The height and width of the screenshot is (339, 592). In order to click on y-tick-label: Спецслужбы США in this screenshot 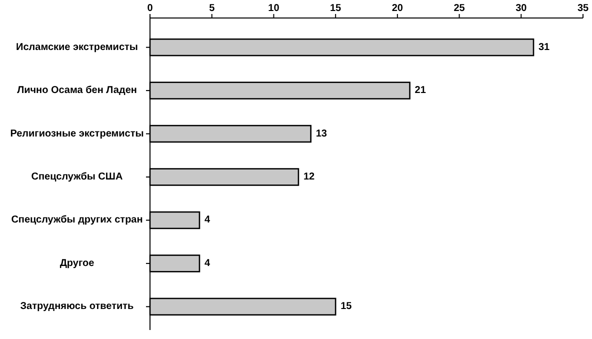, I will do `click(77, 177)`.